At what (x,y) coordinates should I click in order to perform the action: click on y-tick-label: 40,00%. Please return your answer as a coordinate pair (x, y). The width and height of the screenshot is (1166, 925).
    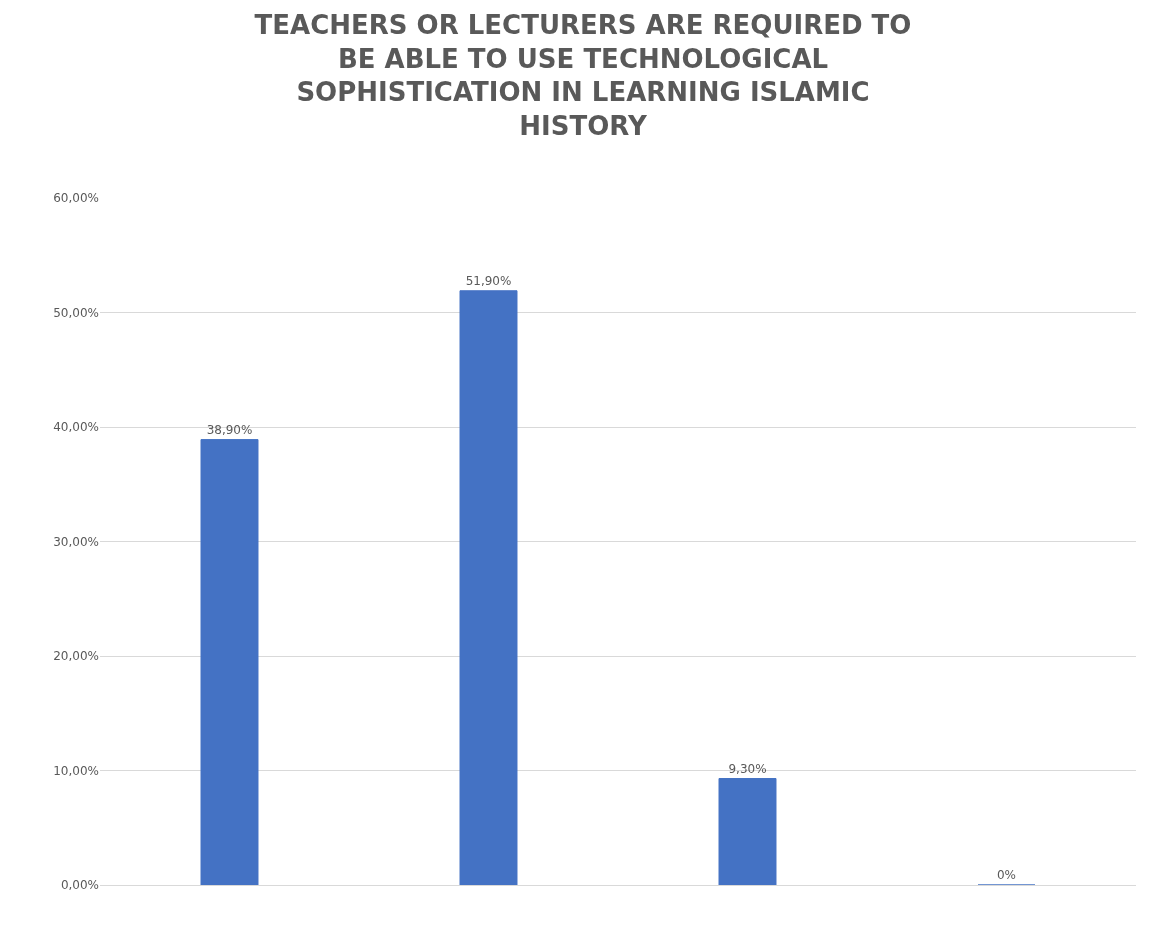
    Looking at the image, I should click on (76, 427).